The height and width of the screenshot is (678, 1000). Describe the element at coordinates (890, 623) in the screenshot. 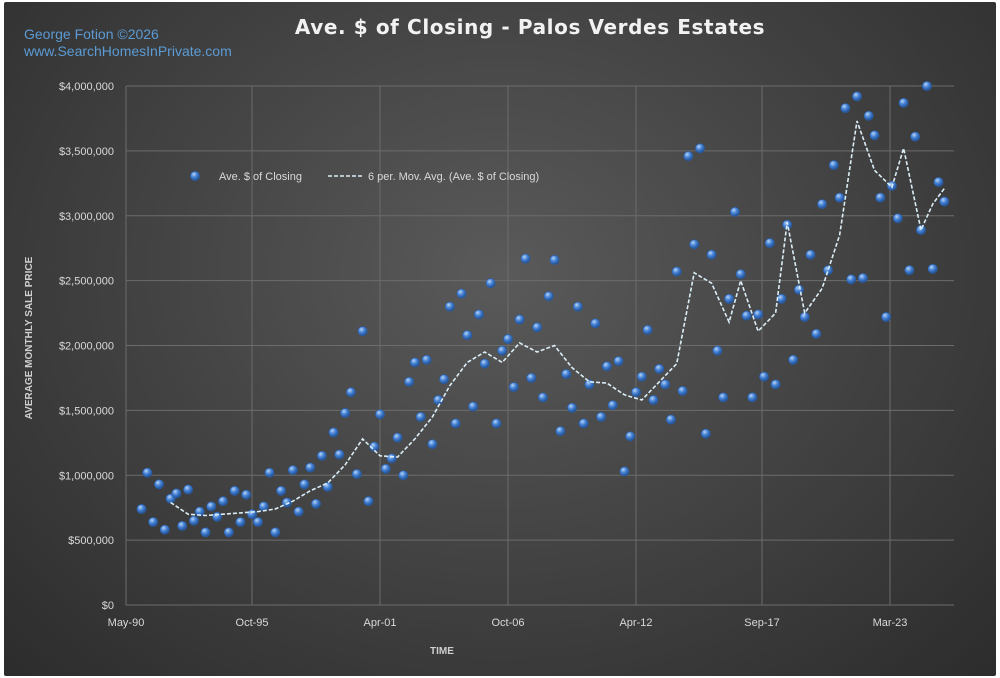

I see `x-tick-label: Mar-23` at that location.